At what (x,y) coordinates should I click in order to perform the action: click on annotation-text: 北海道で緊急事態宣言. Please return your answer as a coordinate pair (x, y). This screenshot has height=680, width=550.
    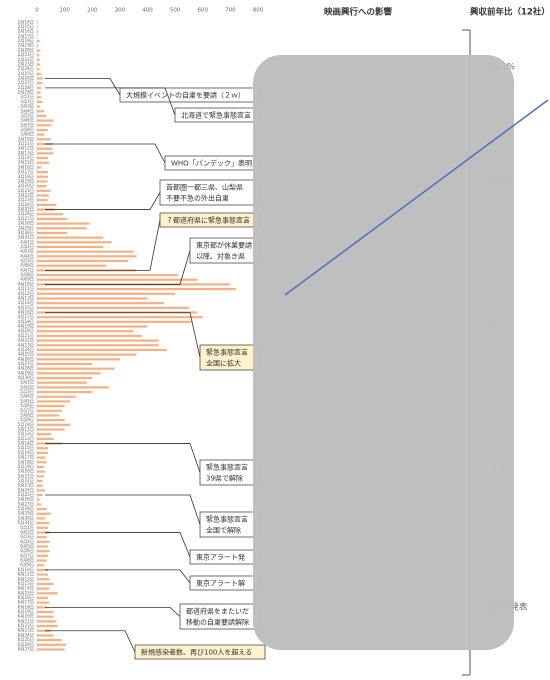
    Looking at the image, I should click on (216, 115).